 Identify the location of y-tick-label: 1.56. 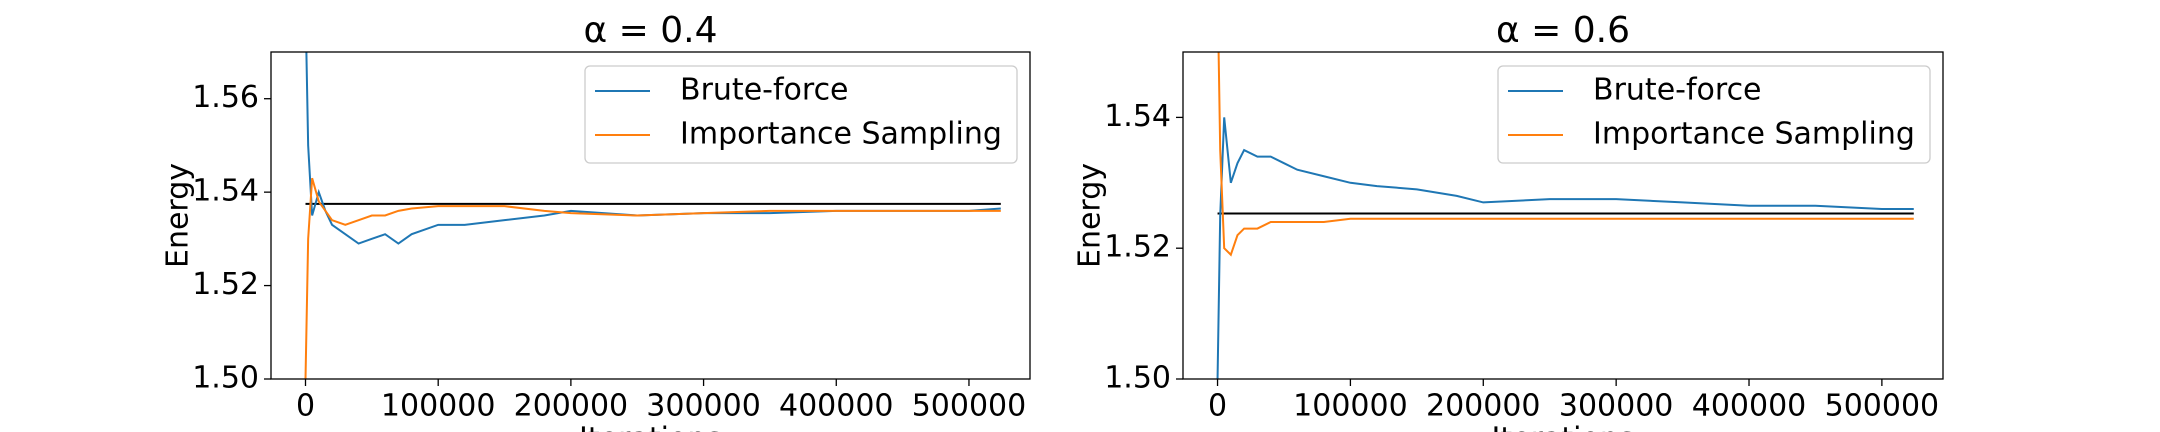
(225, 97).